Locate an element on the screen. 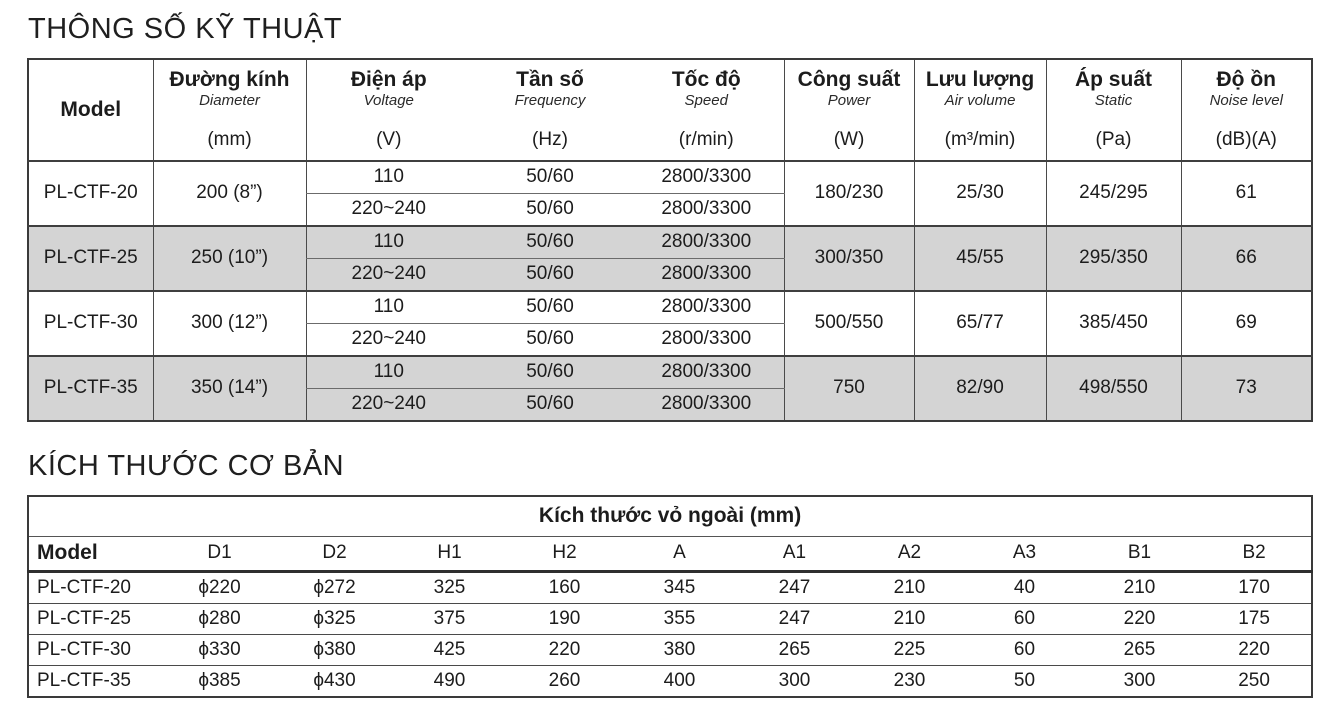 The image size is (1338, 713). a3-cell: 60 is located at coordinates (1024, 650).